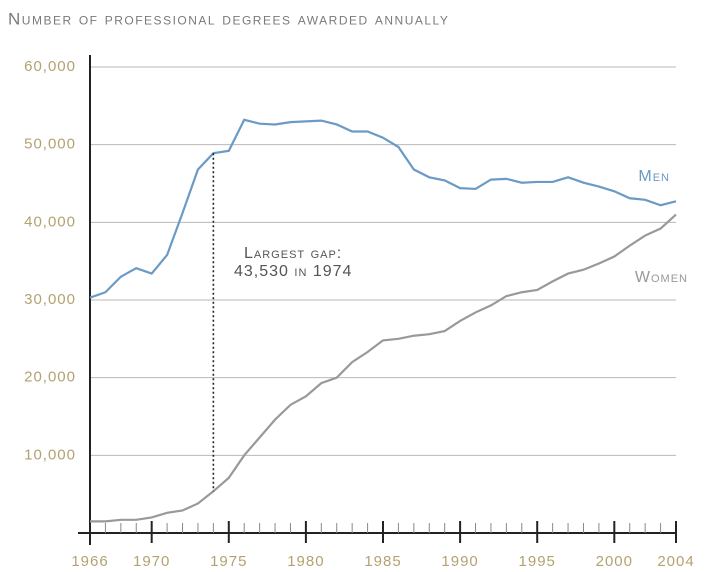  Describe the element at coordinates (50, 144) in the screenshot. I see `y-tick-label: 50,000` at that location.